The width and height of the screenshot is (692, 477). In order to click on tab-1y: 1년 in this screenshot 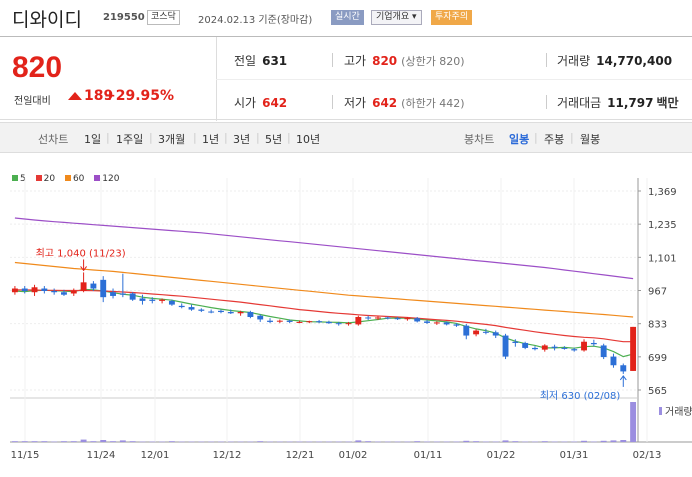, I will do `click(211, 139)`.